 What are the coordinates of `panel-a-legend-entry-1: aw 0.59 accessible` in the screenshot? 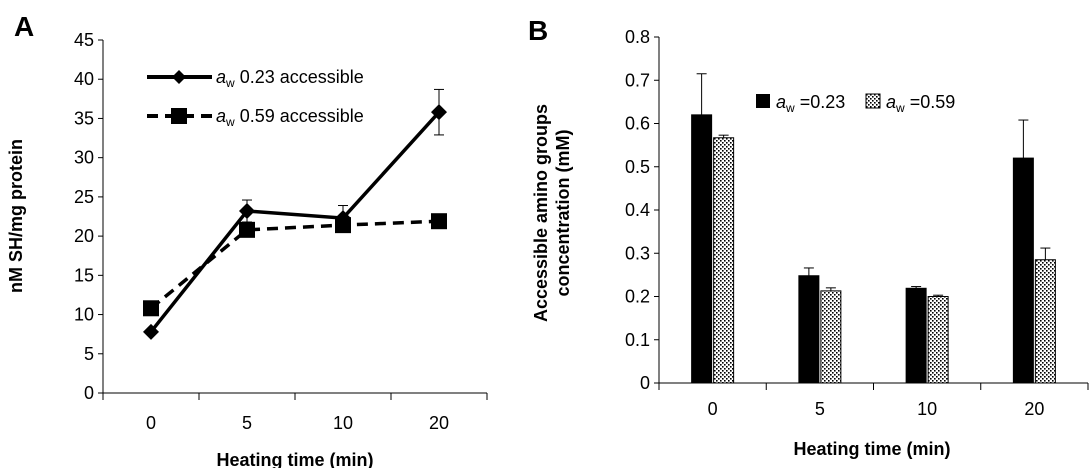 It's located at (255, 117).